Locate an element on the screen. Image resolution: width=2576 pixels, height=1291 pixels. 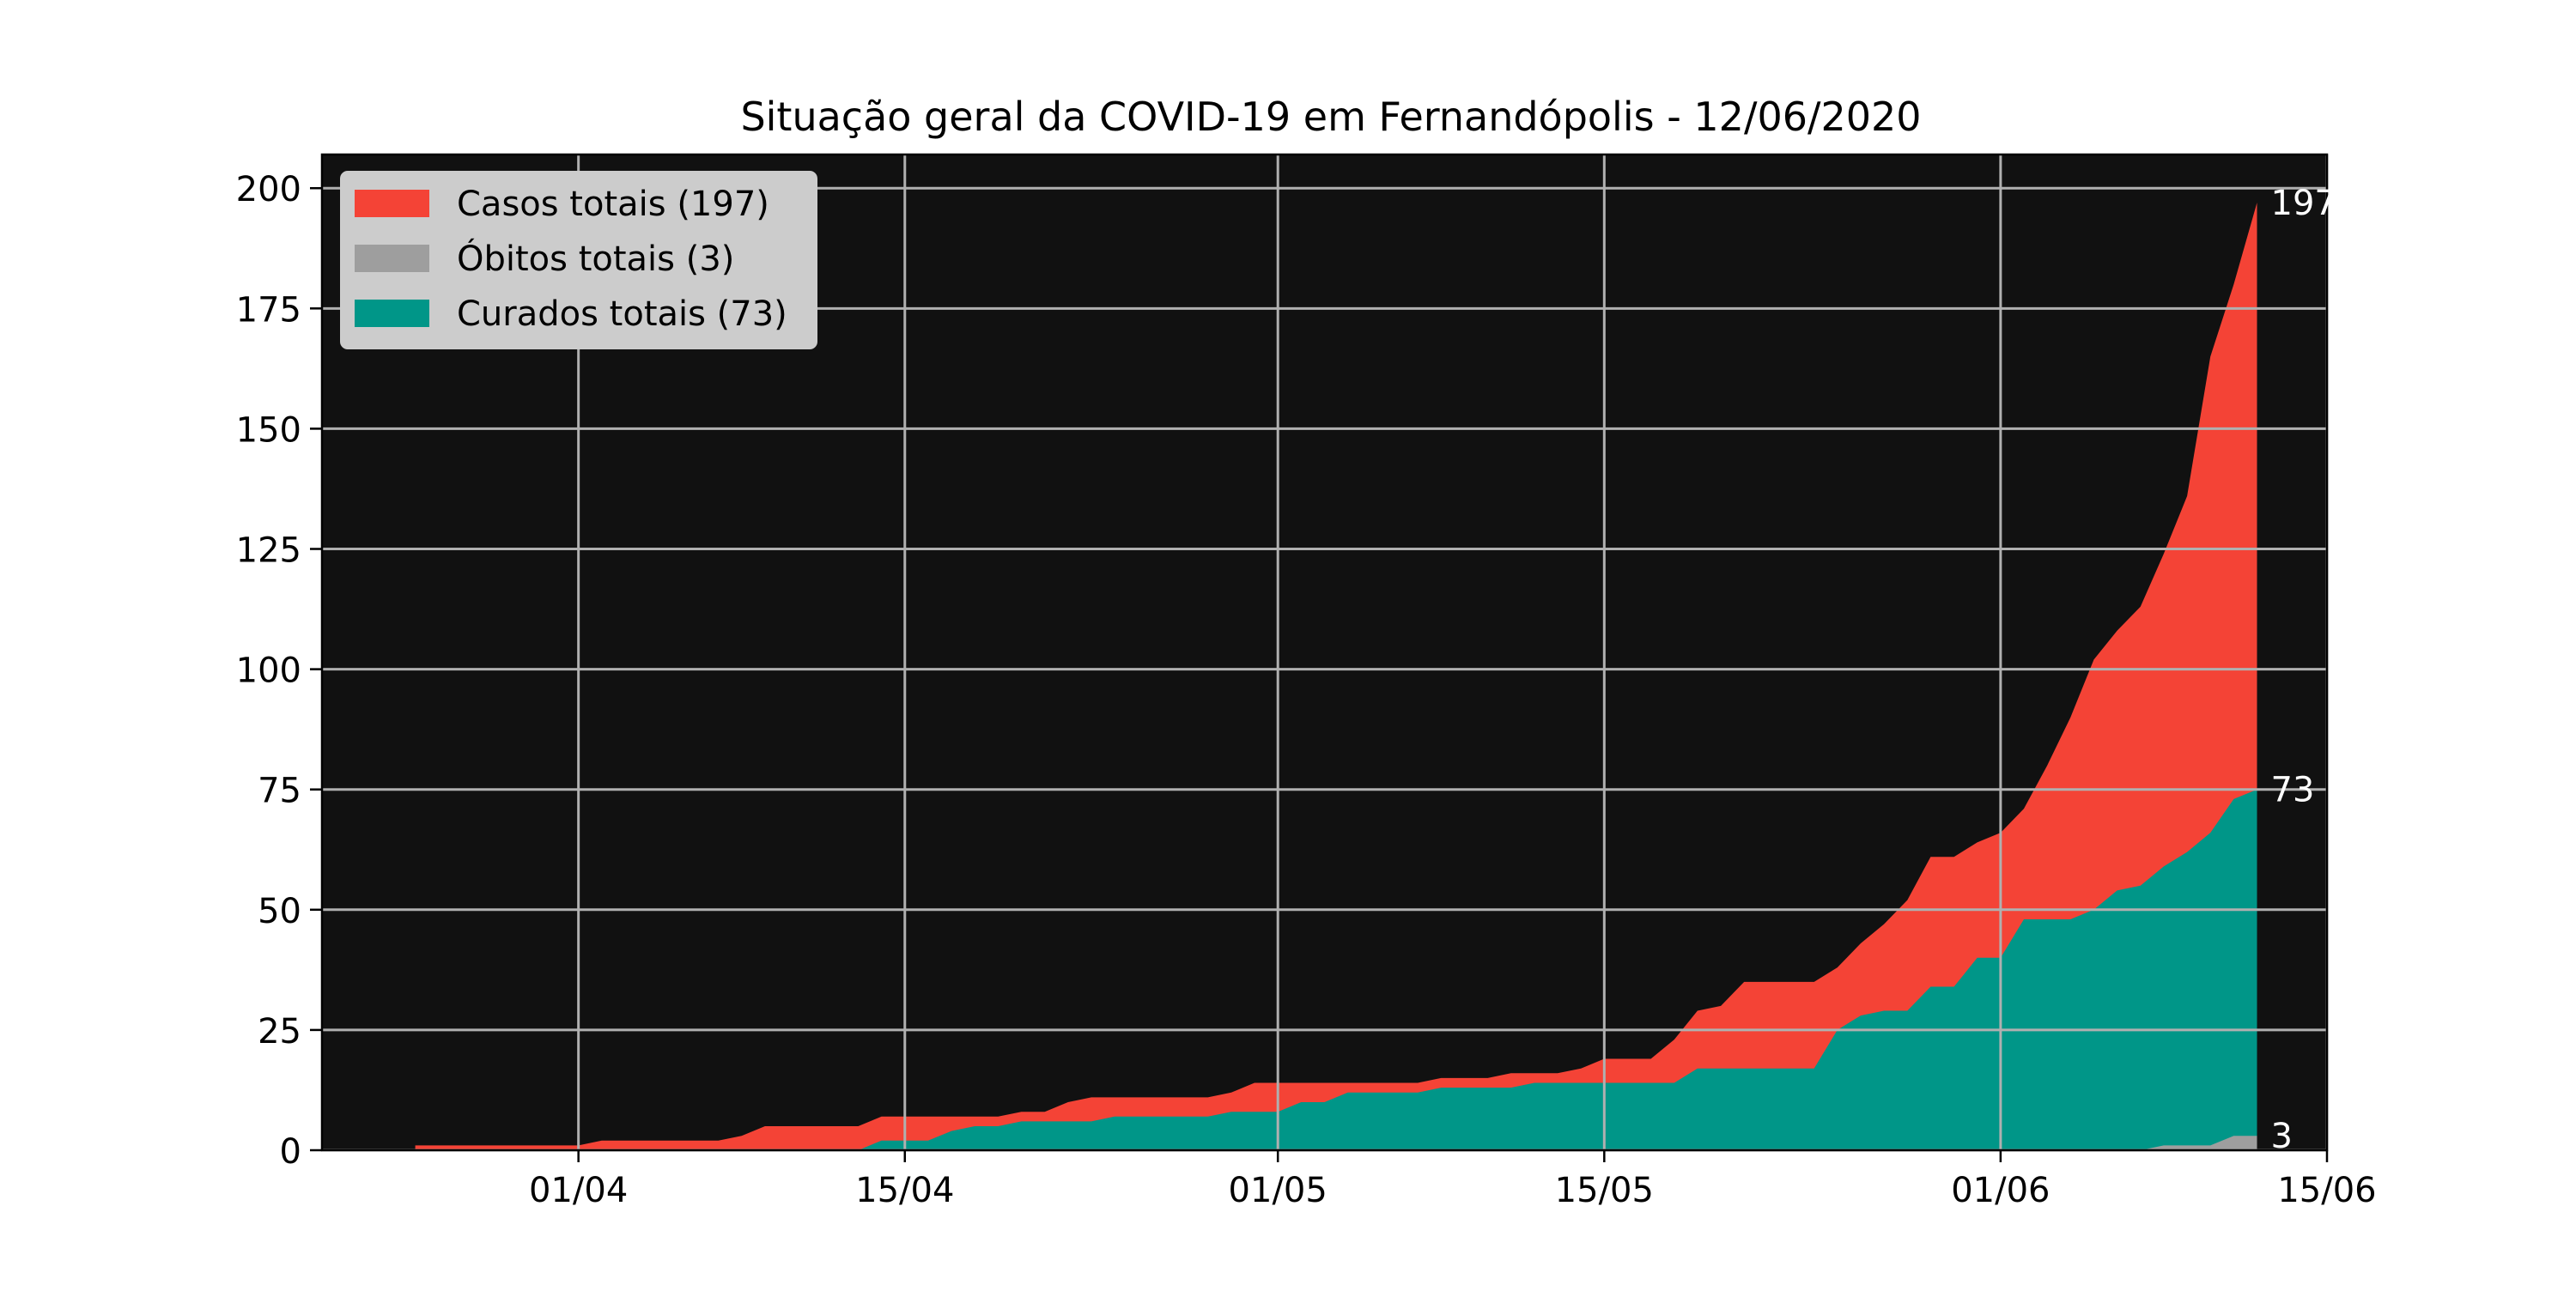
y-tick-label: 50 is located at coordinates (280, 912).